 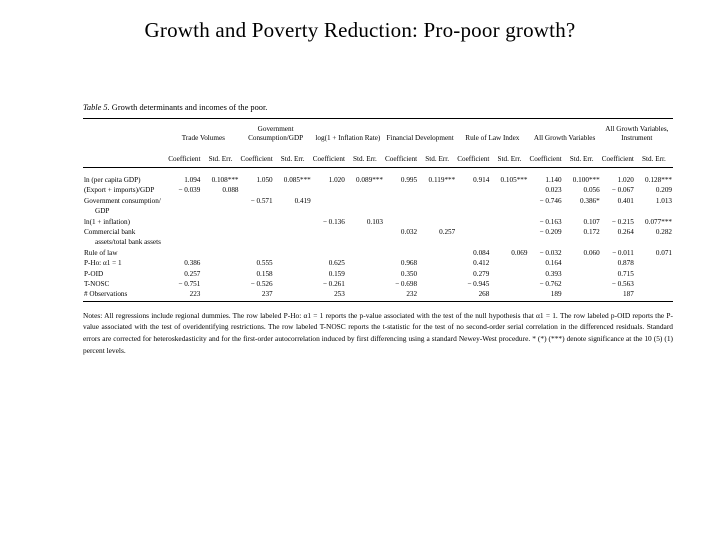 I want to click on table-row: # Observations 223 237 253 232 268 189 187, so click(x=378, y=293).